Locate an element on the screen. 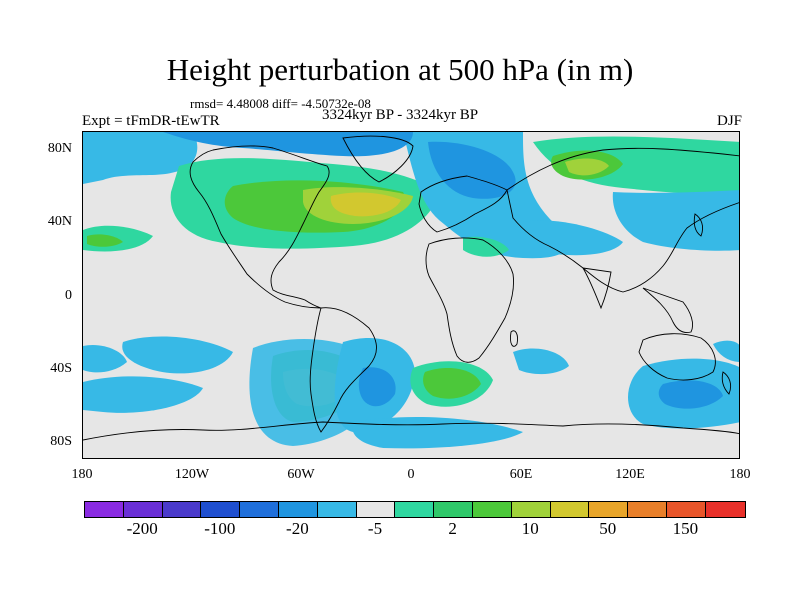 The width and height of the screenshot is (800, 600). colorbar is located at coordinates (415, 509).